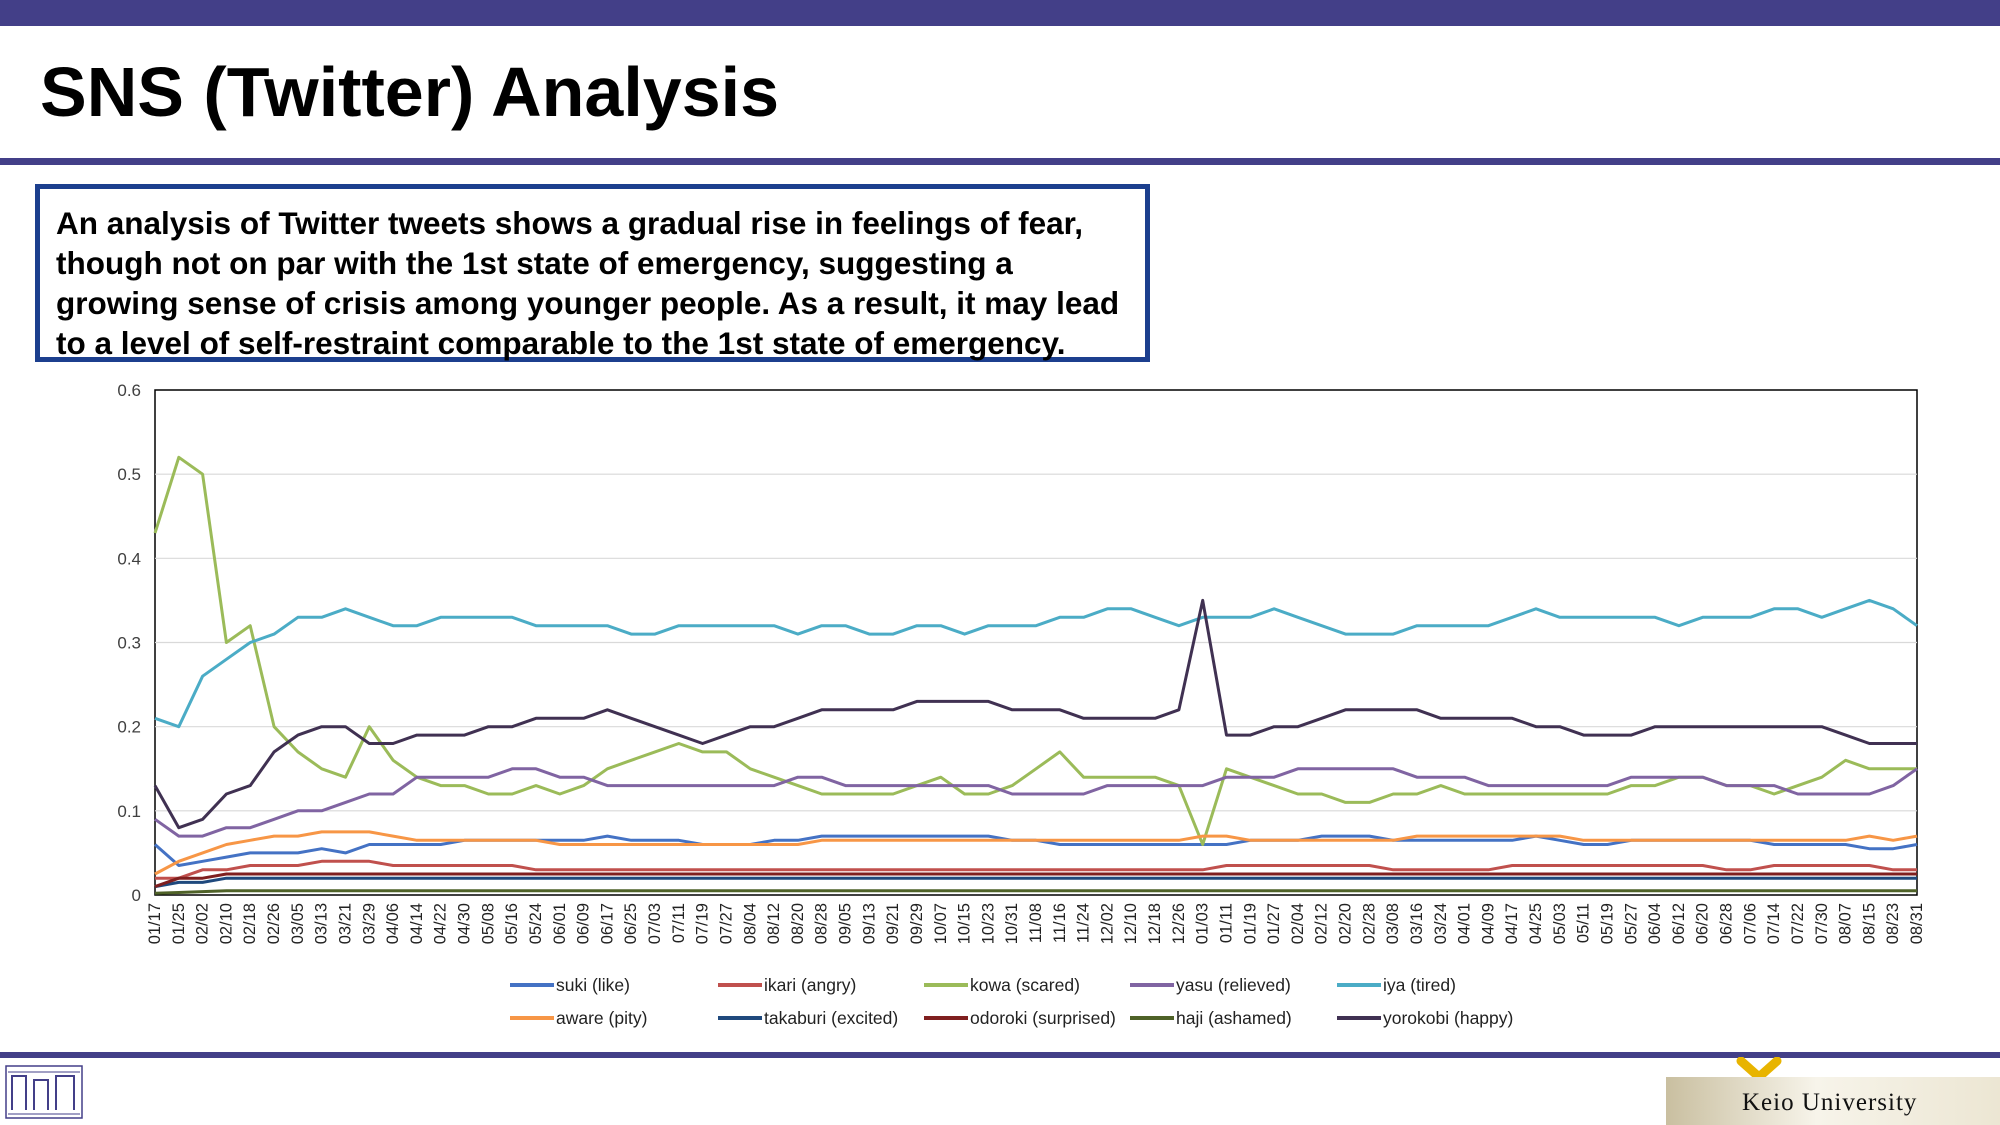 The image size is (2000, 1125). Describe the element at coordinates (584, 923) in the screenshot. I see `x-tick-label: 06/09` at that location.